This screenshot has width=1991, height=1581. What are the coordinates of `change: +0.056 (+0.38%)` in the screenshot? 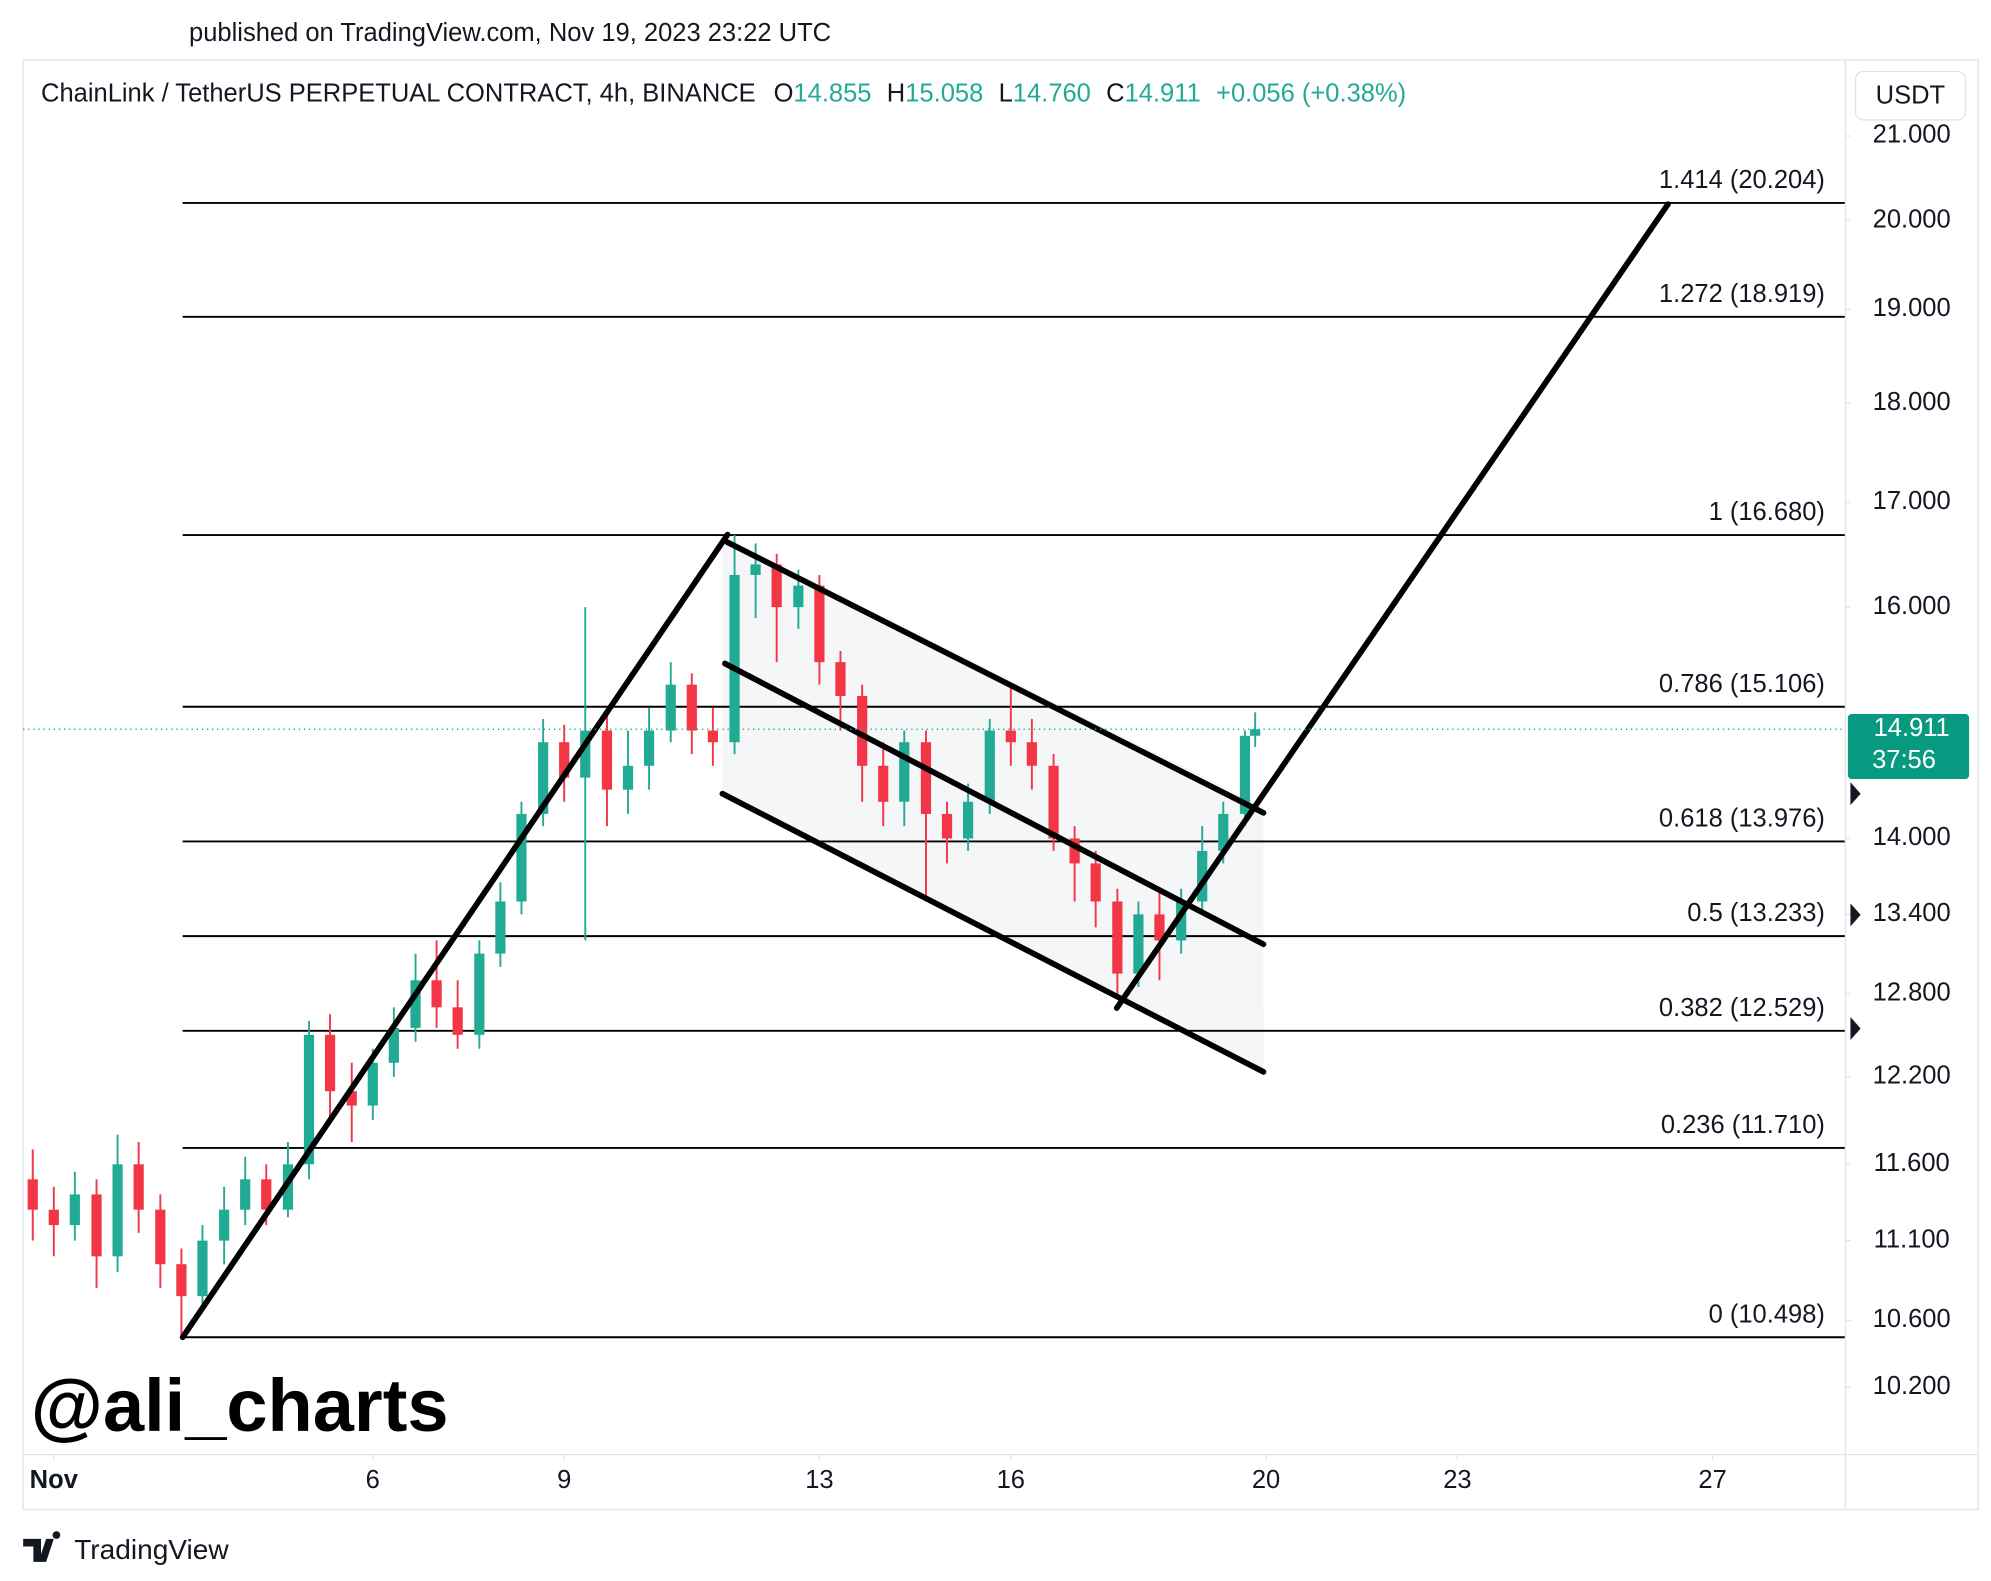 It's located at (1311, 93).